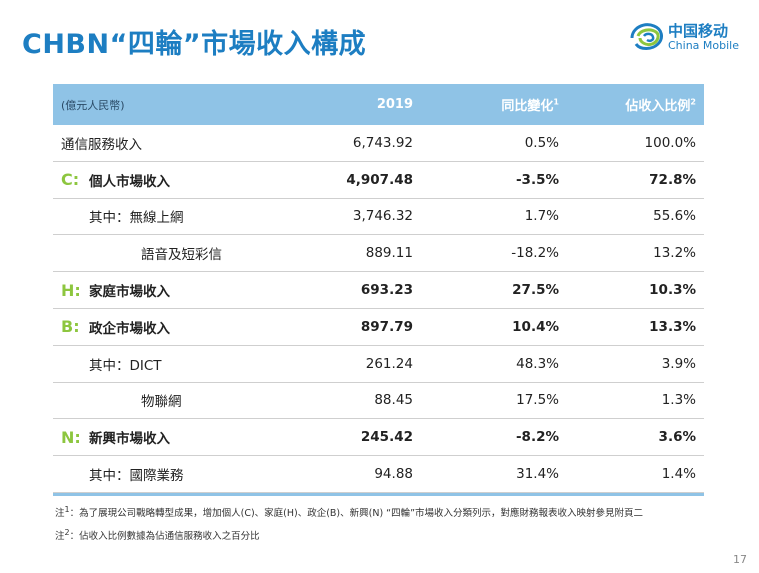 This screenshot has height=573, width=759. I want to click on segment-prefix: N:, so click(71, 437).